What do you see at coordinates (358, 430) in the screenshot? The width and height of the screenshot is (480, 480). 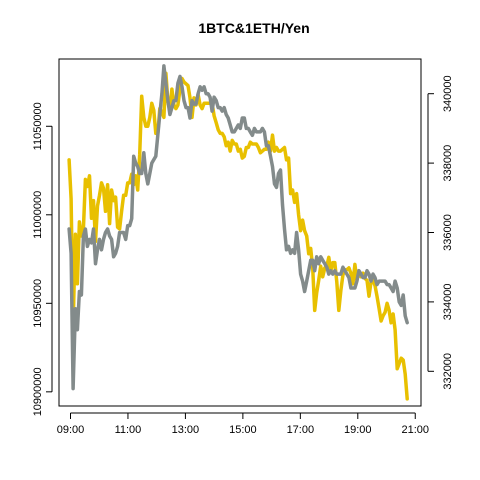 I see `x-tick-label: 19:00` at bounding box center [358, 430].